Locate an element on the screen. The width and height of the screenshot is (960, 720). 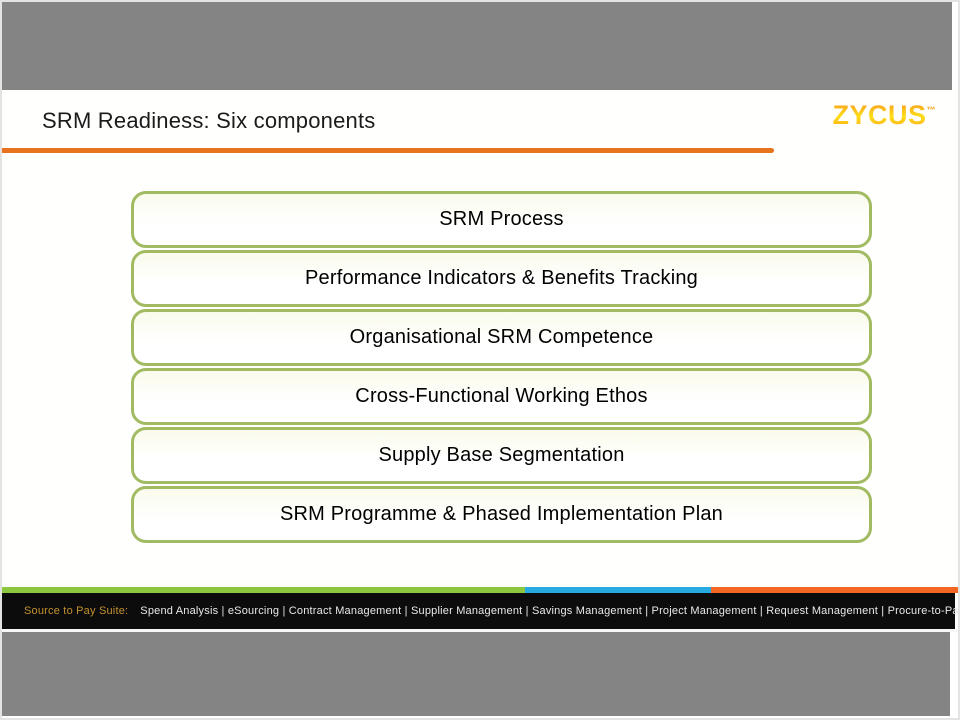
component-label: SRM Process is located at coordinates (501, 219).